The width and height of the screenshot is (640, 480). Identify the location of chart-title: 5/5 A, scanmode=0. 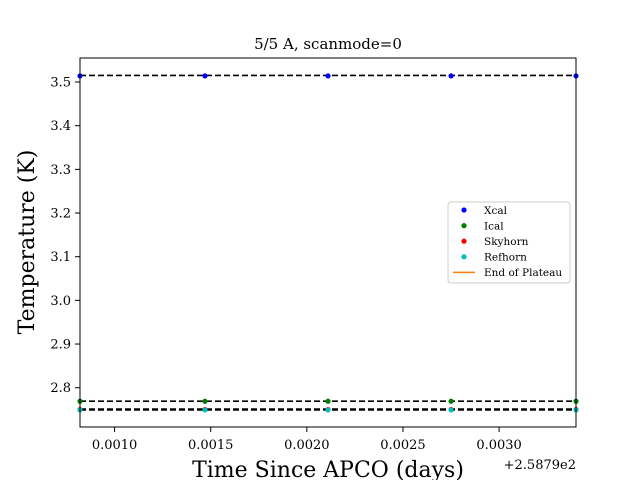
(328, 44).